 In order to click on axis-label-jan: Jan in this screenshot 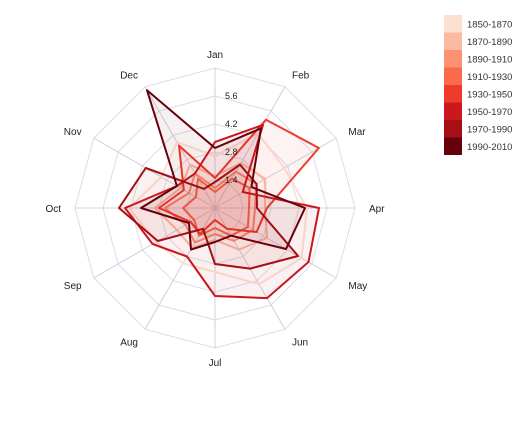, I will do `click(215, 55)`.